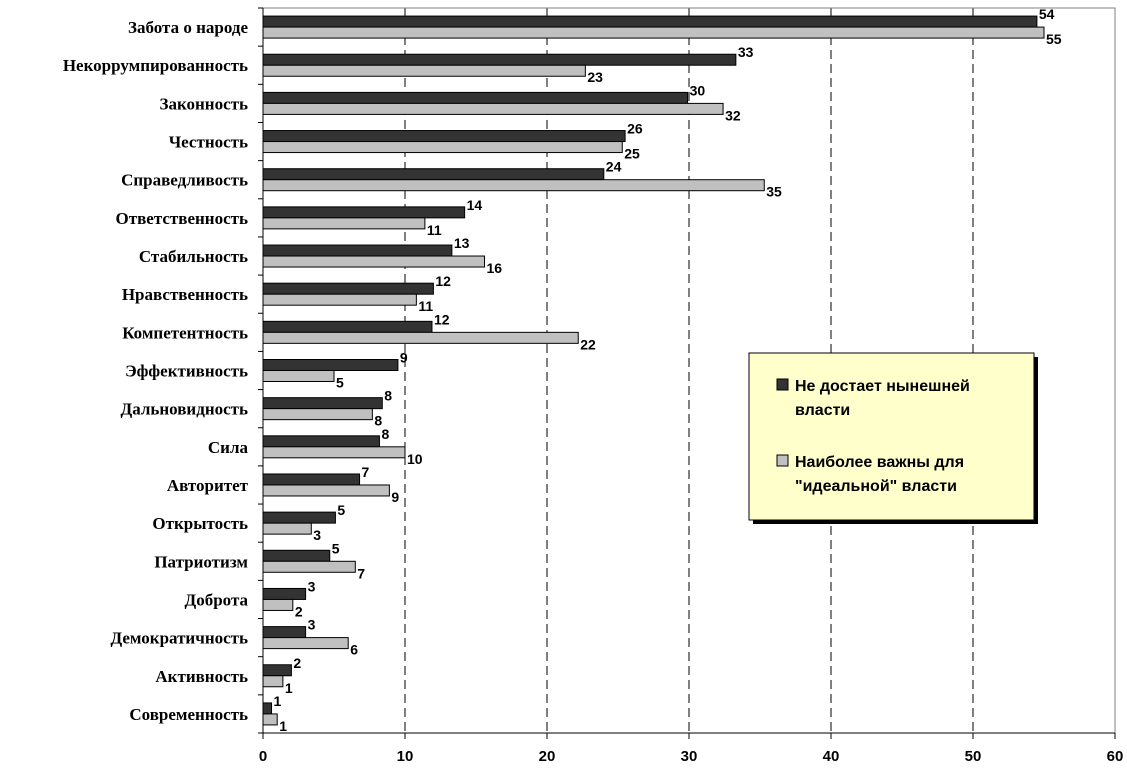 The height and width of the screenshot is (774, 1127). Describe the element at coordinates (822, 410) in the screenshot. I see `legend-label-line2: власти` at that location.